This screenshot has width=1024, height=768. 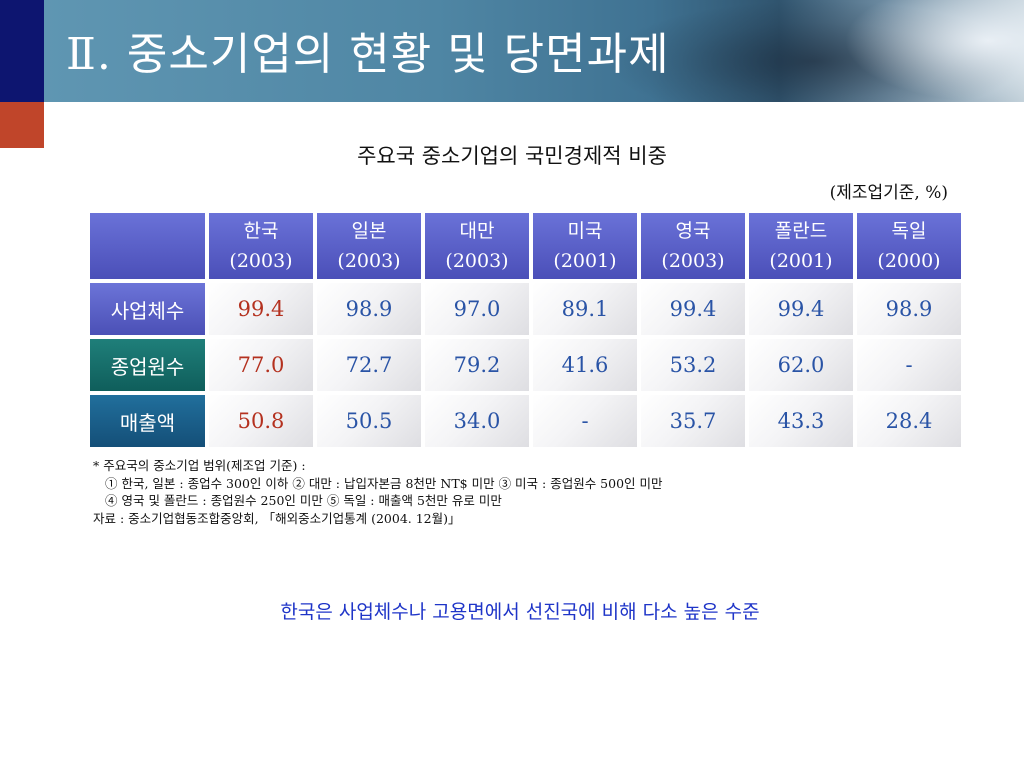 I want to click on value-cell: 62.0, so click(x=801, y=365).